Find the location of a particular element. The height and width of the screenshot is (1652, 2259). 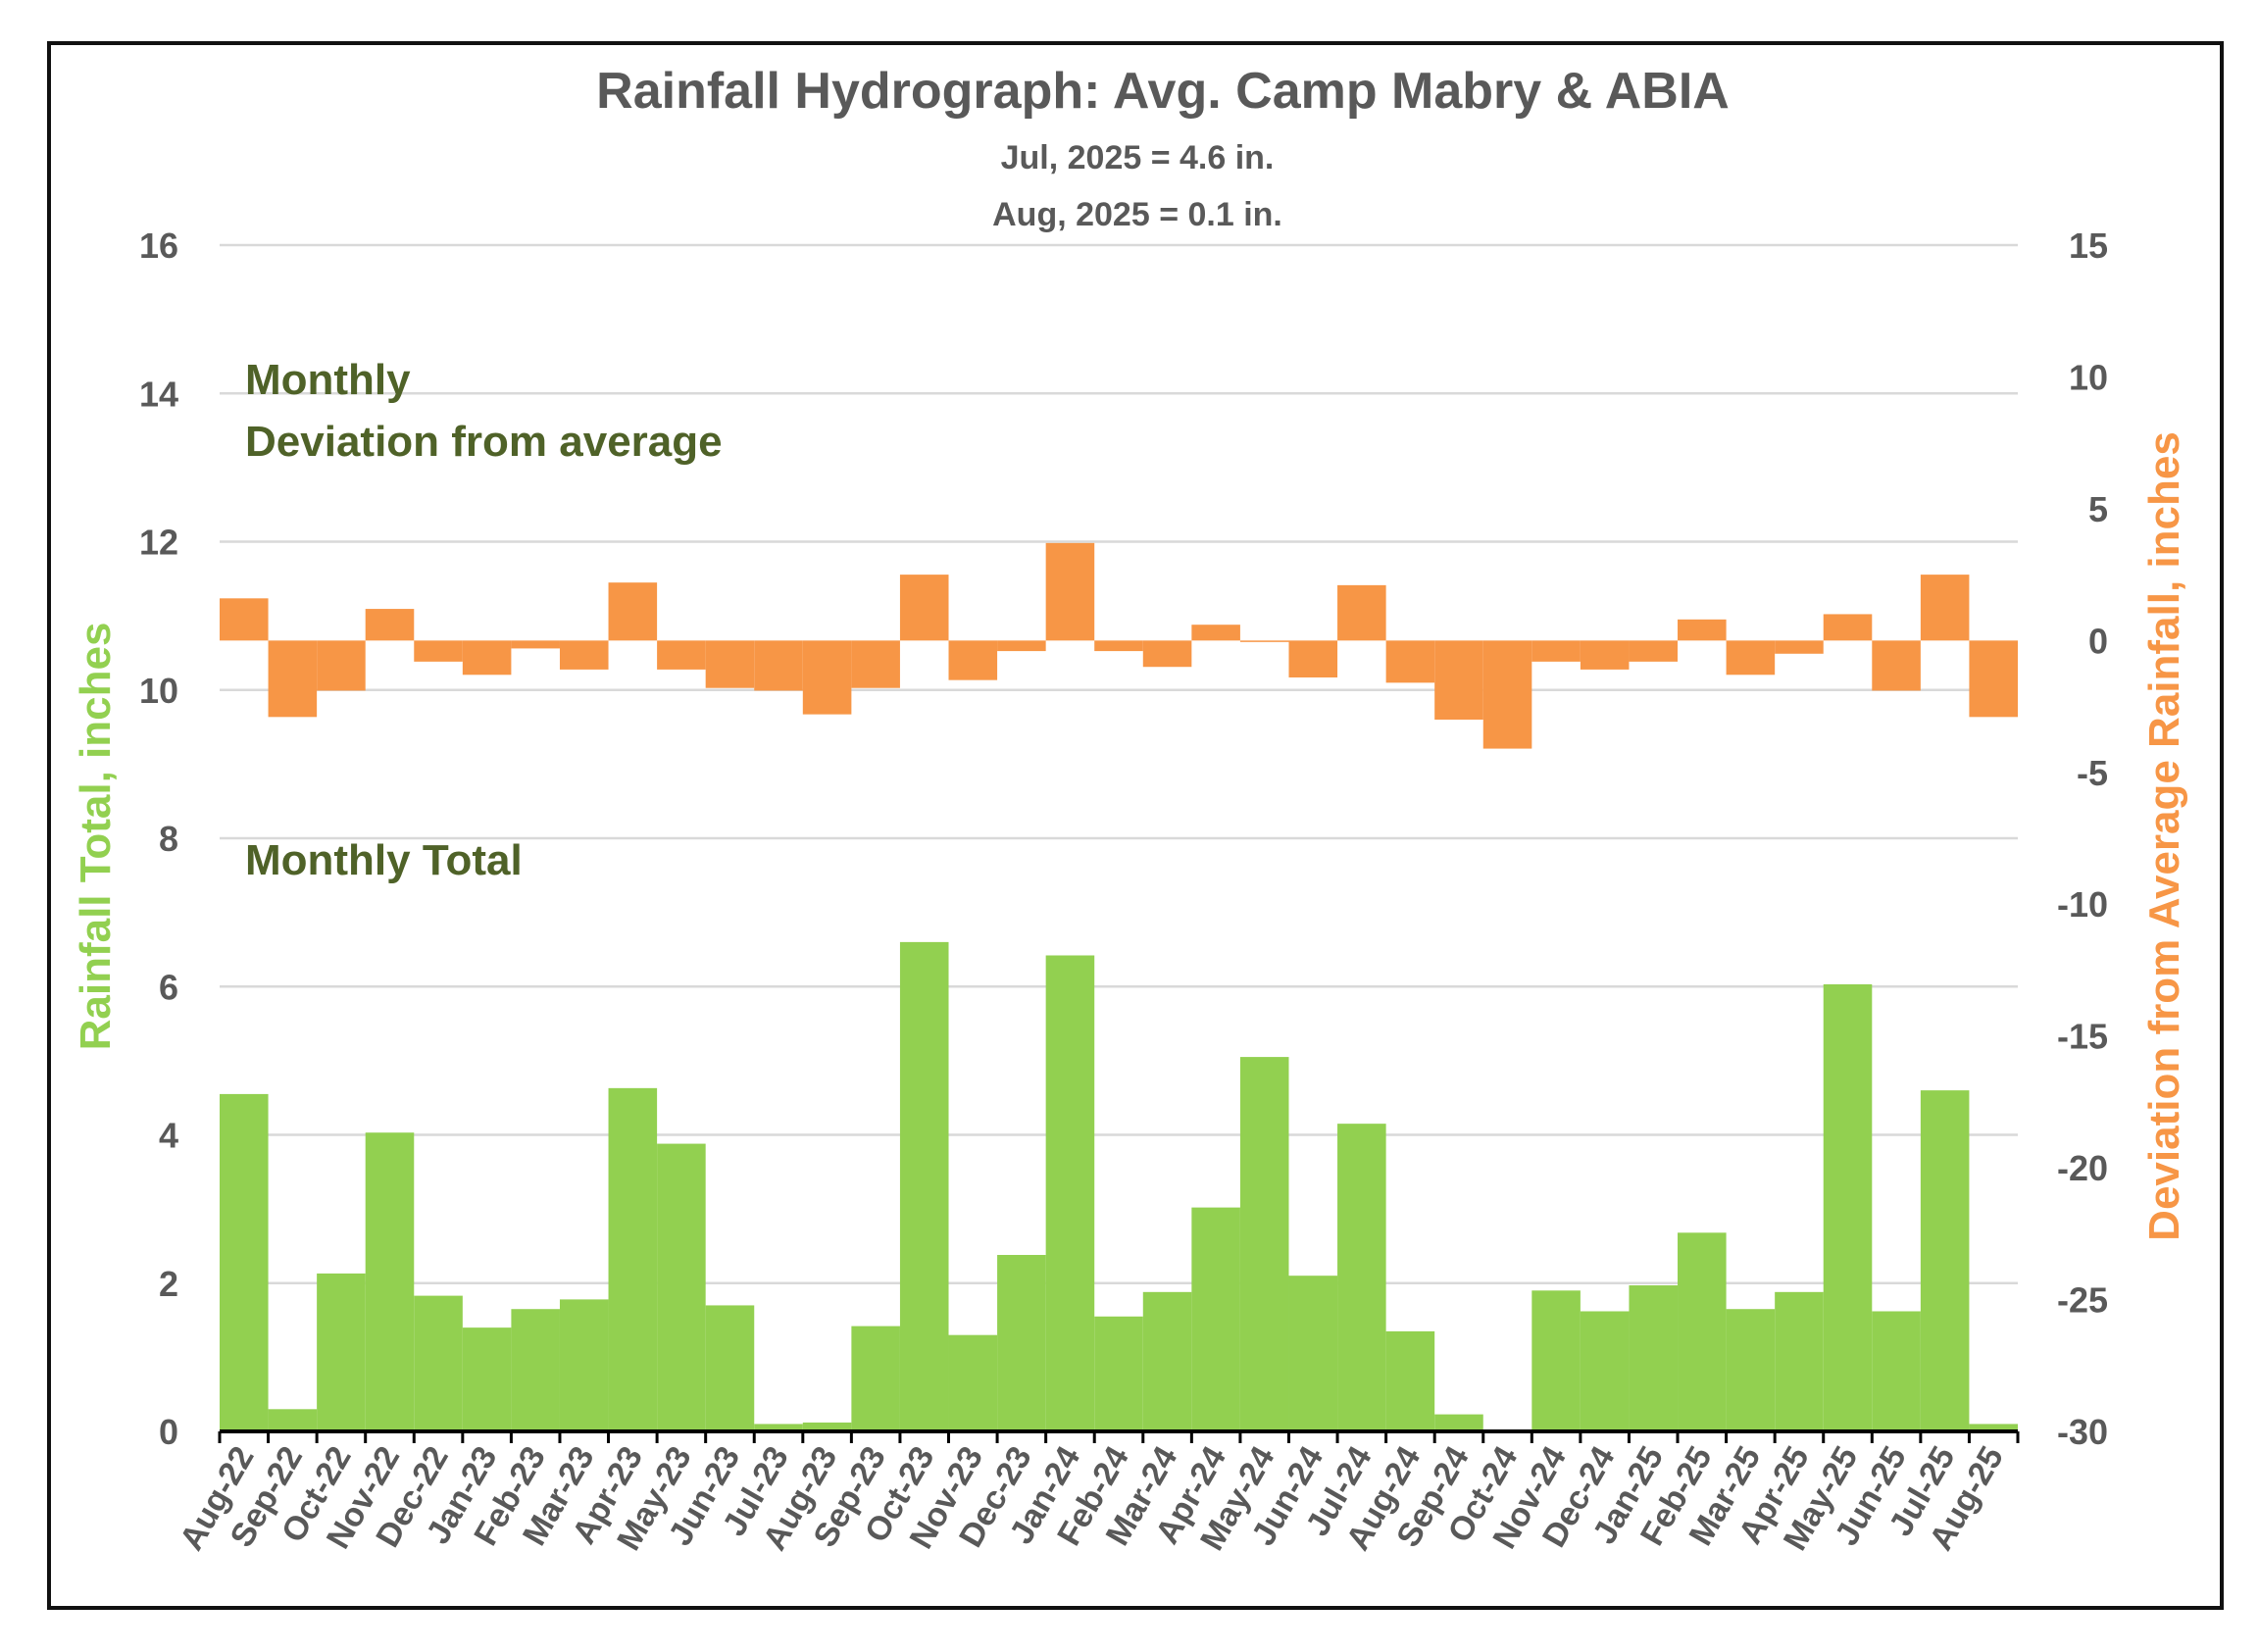

y-left-tick-2: 2 is located at coordinates (168, 1284).